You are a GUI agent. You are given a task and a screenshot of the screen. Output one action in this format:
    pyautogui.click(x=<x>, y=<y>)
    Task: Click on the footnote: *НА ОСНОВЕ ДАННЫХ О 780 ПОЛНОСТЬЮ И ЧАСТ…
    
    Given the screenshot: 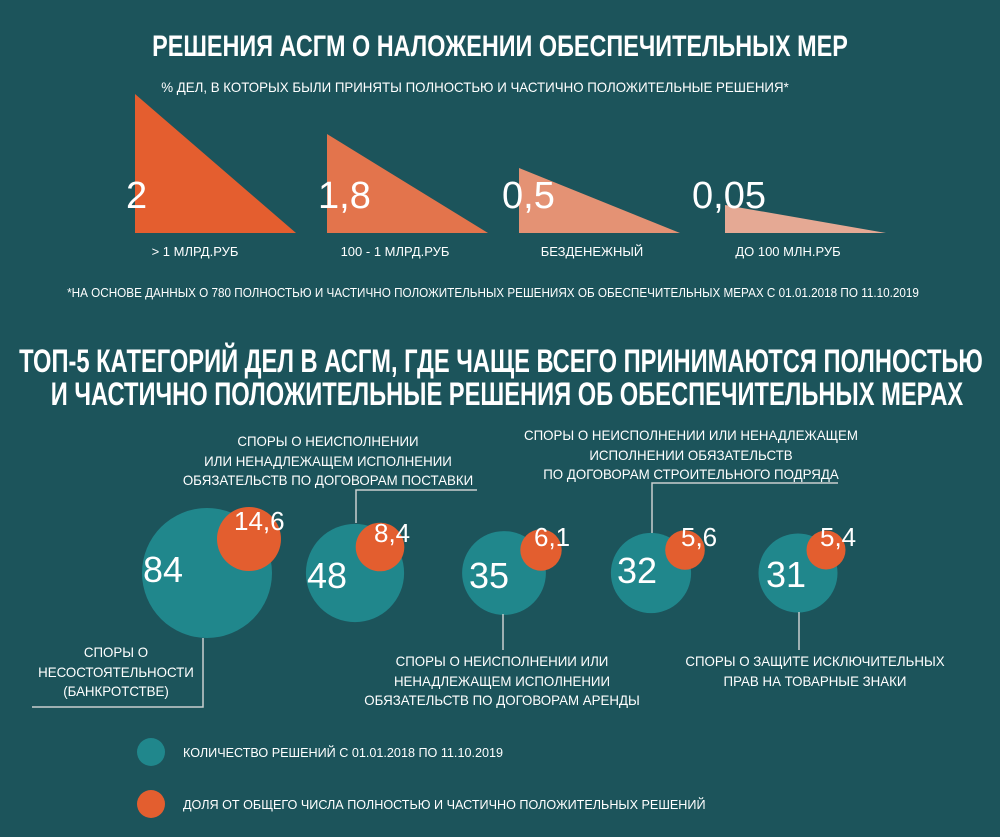 What is the action you would take?
    pyautogui.click(x=493, y=292)
    